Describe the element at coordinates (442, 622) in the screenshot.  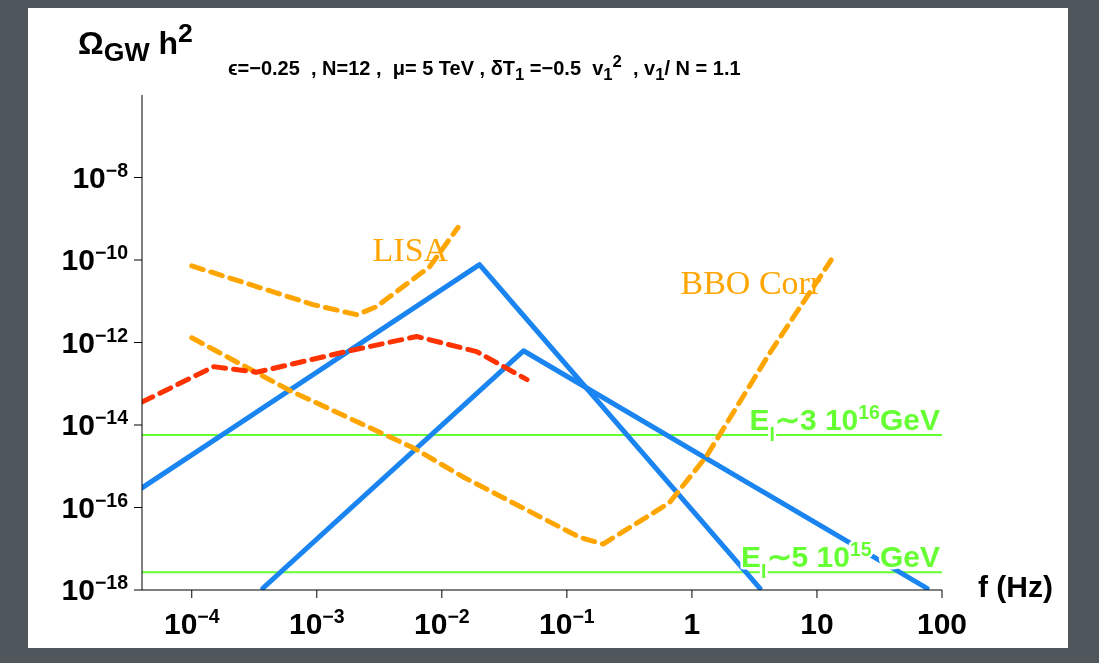
I see `x-tick-label: 10$^{−2}$` at that location.